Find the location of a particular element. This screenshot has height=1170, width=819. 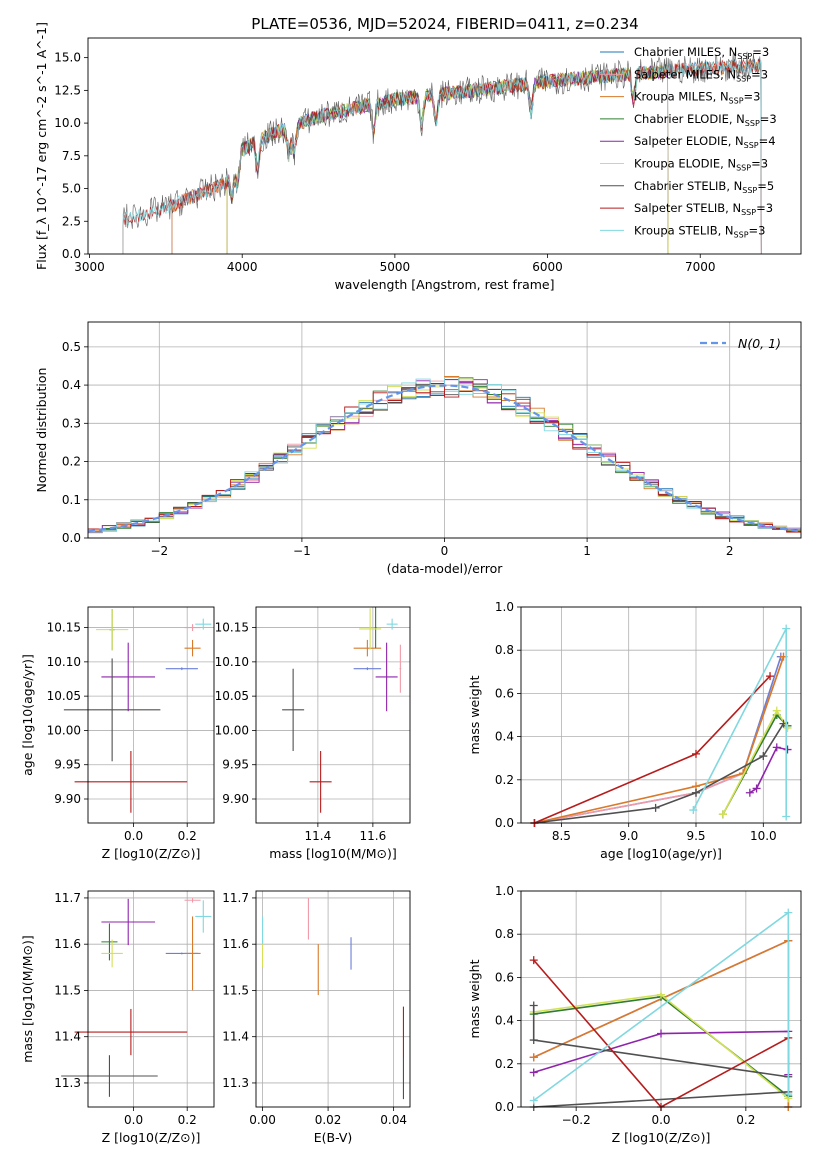

x-axis-label: mass [log10(M/M⊙)] is located at coordinates (333, 853).